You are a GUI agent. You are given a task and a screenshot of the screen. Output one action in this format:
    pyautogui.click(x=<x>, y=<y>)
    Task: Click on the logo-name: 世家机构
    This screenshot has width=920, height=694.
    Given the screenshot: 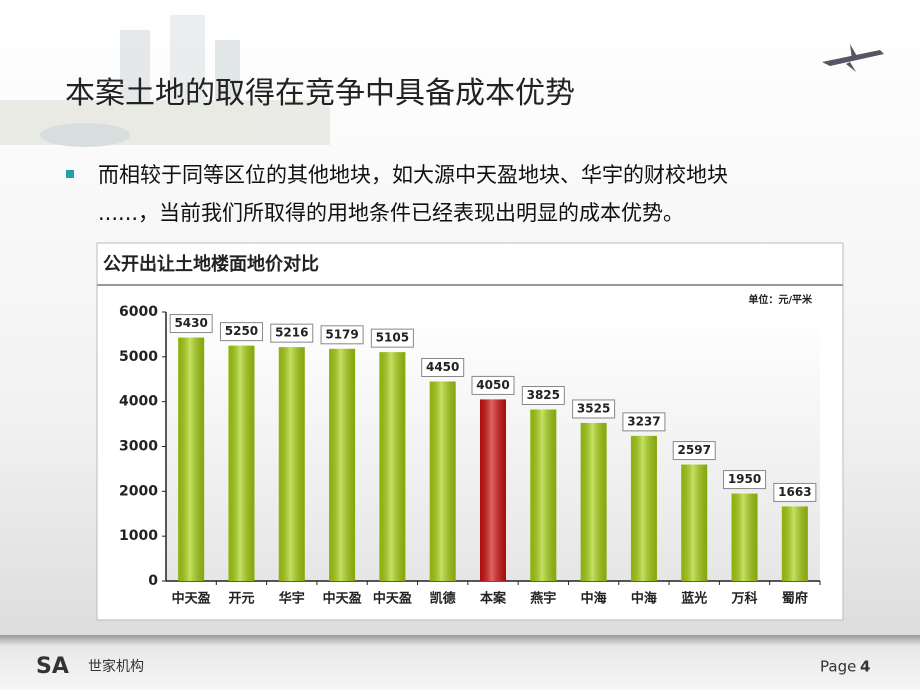 What is the action you would take?
    pyautogui.click(x=116, y=666)
    